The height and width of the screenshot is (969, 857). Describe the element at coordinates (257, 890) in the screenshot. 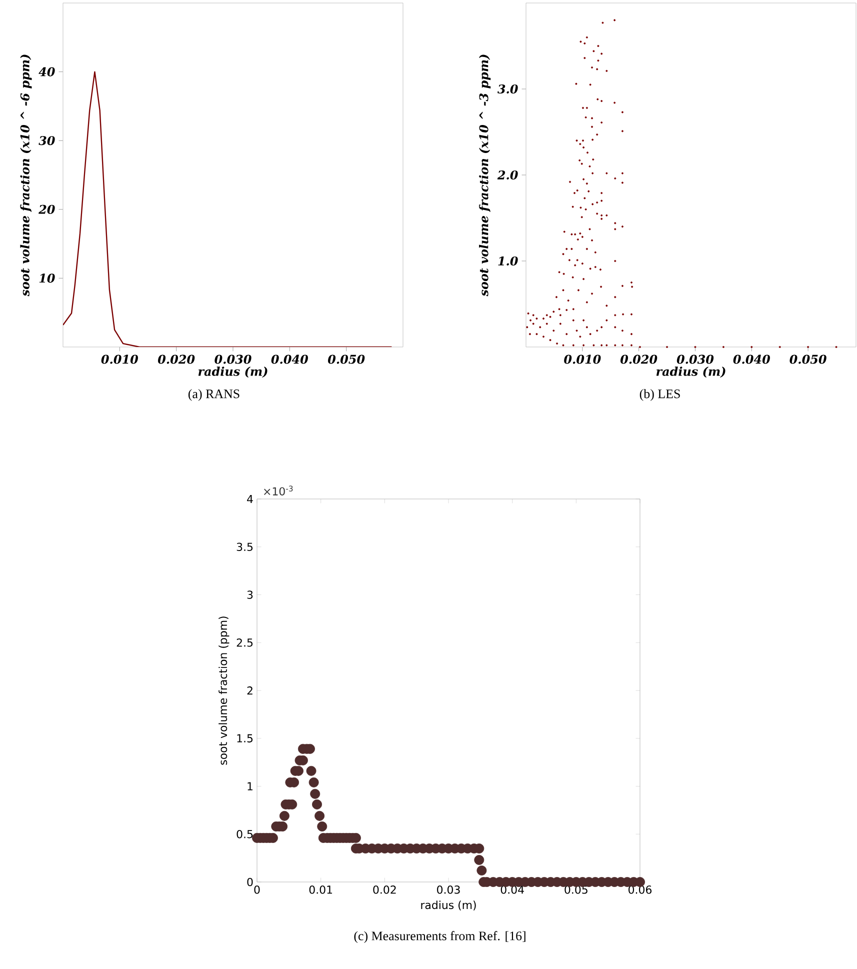

I see `x-tick-label: 0` at that location.